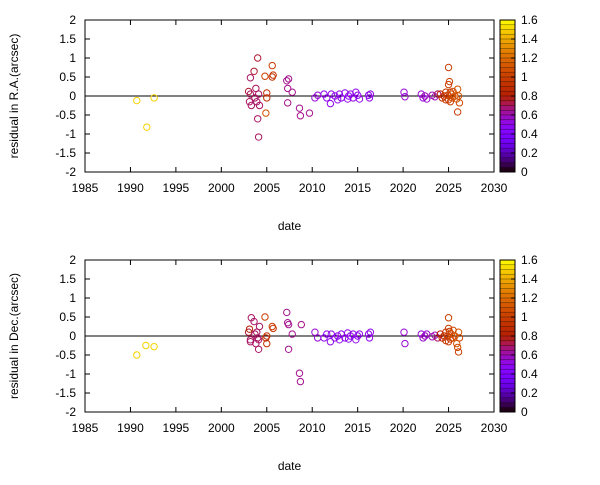 This screenshot has width=600, height=485. Describe the element at coordinates (65, 153) in the screenshot. I see `y-tick-label: -1.5` at that location.